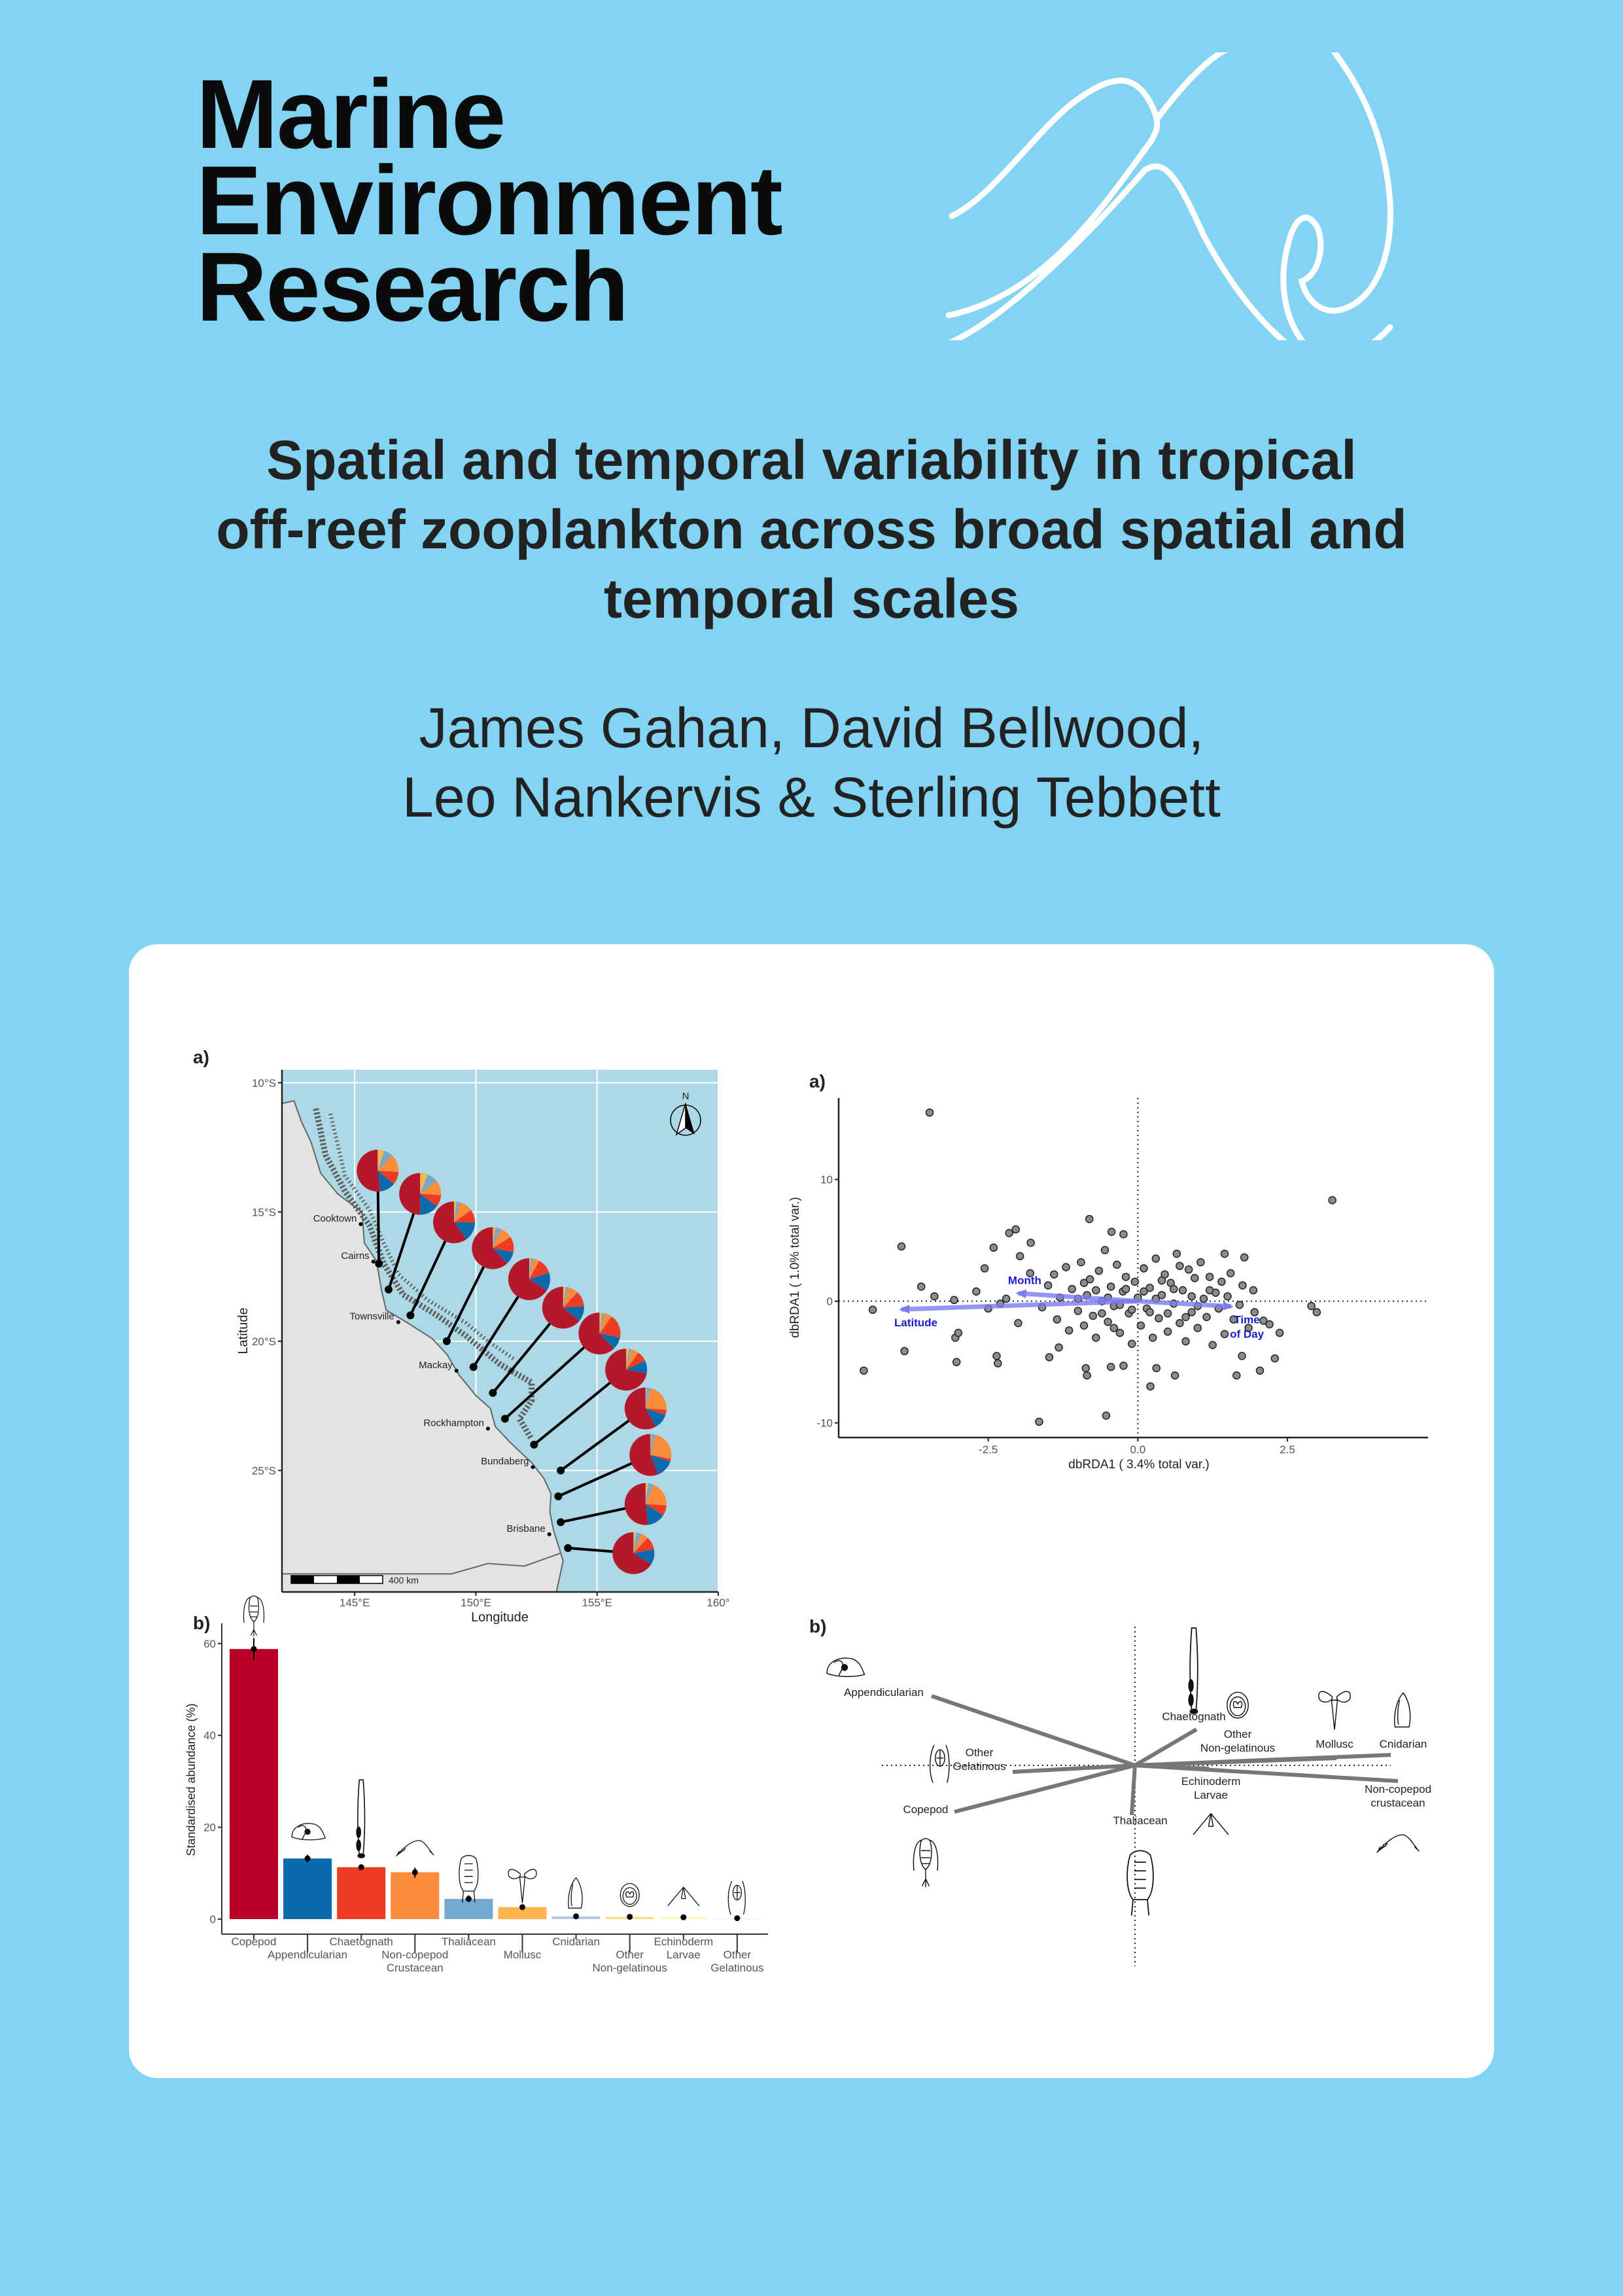 Image resolution: width=1623 pixels, height=2296 pixels. What do you see at coordinates (812, 728) in the screenshot?
I see `author-line: James Gahan, David Bellwood,` at bounding box center [812, 728].